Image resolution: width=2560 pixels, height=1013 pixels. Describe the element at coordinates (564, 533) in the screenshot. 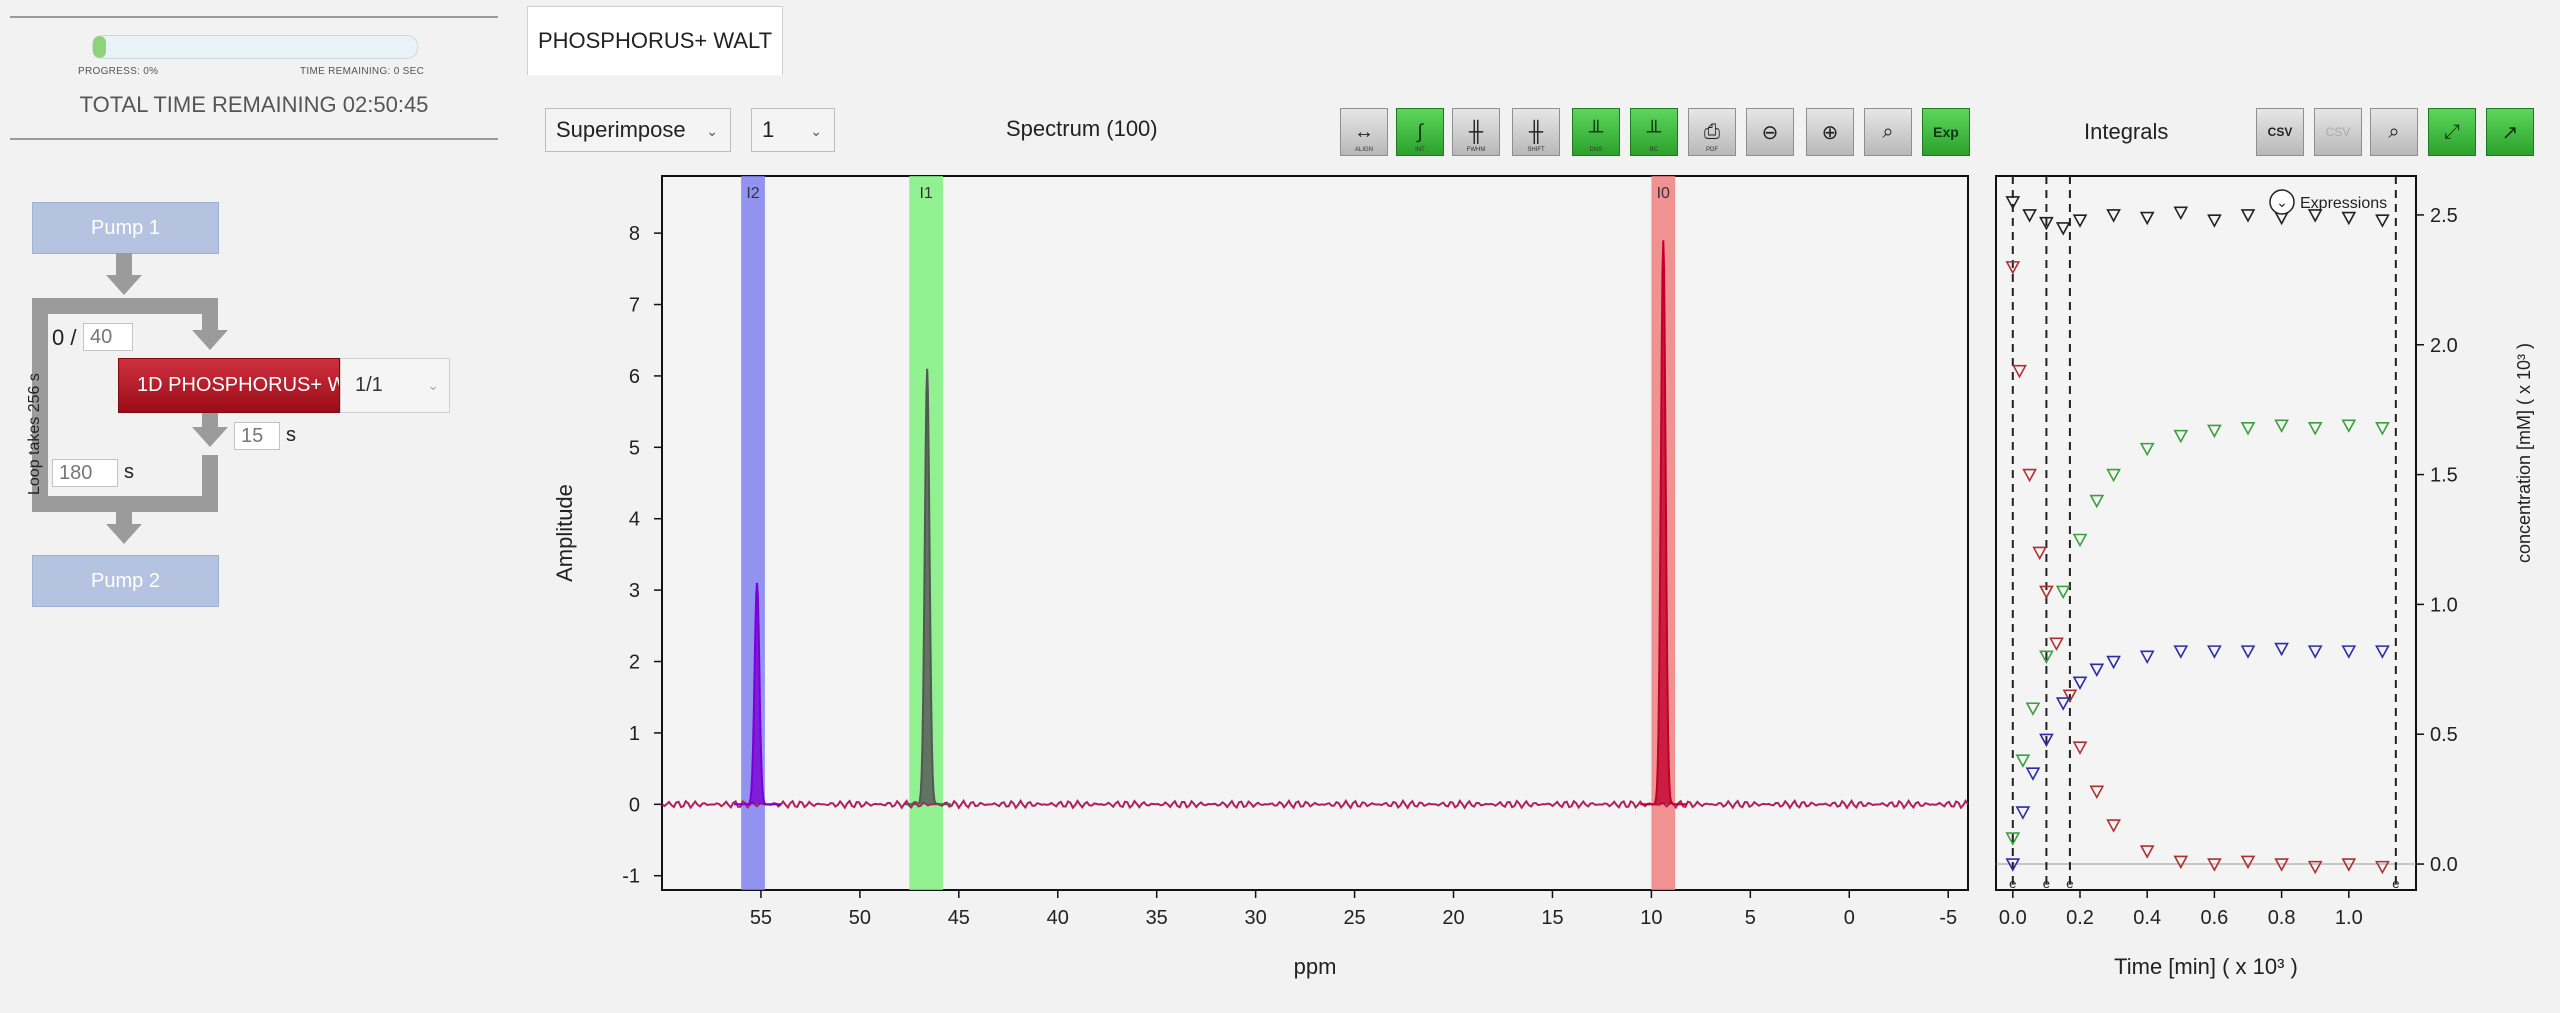

I see `y-axis-label: Amplitude` at that location.